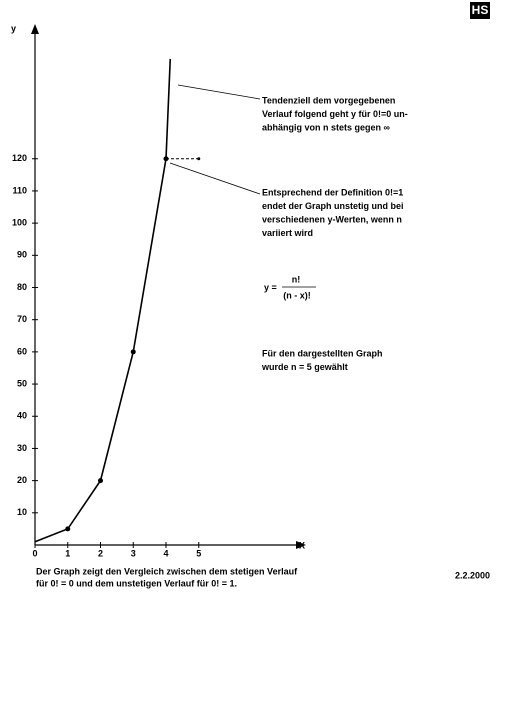 The width and height of the screenshot is (510, 728). What do you see at coordinates (333, 206) in the screenshot?
I see `annotation-line: endet der Graph unstetig und bei` at bounding box center [333, 206].